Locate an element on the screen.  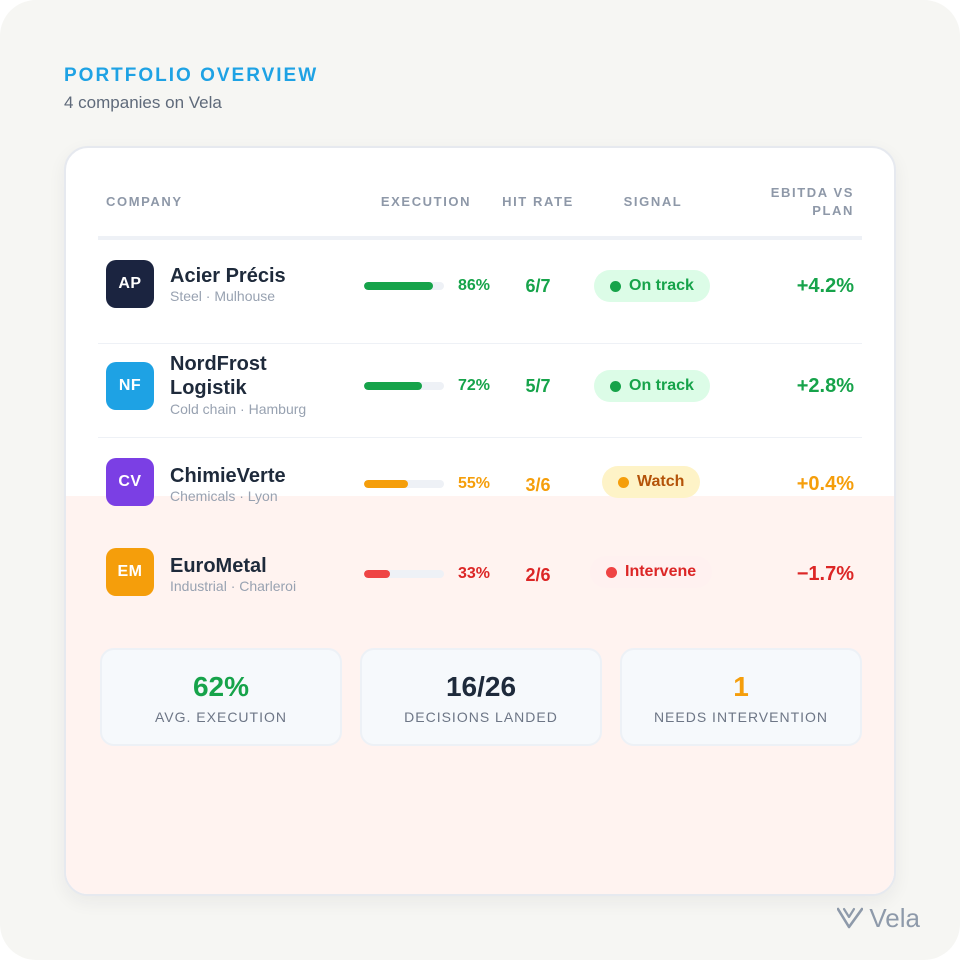
execution-percent: 72% is located at coordinates (473, 385).